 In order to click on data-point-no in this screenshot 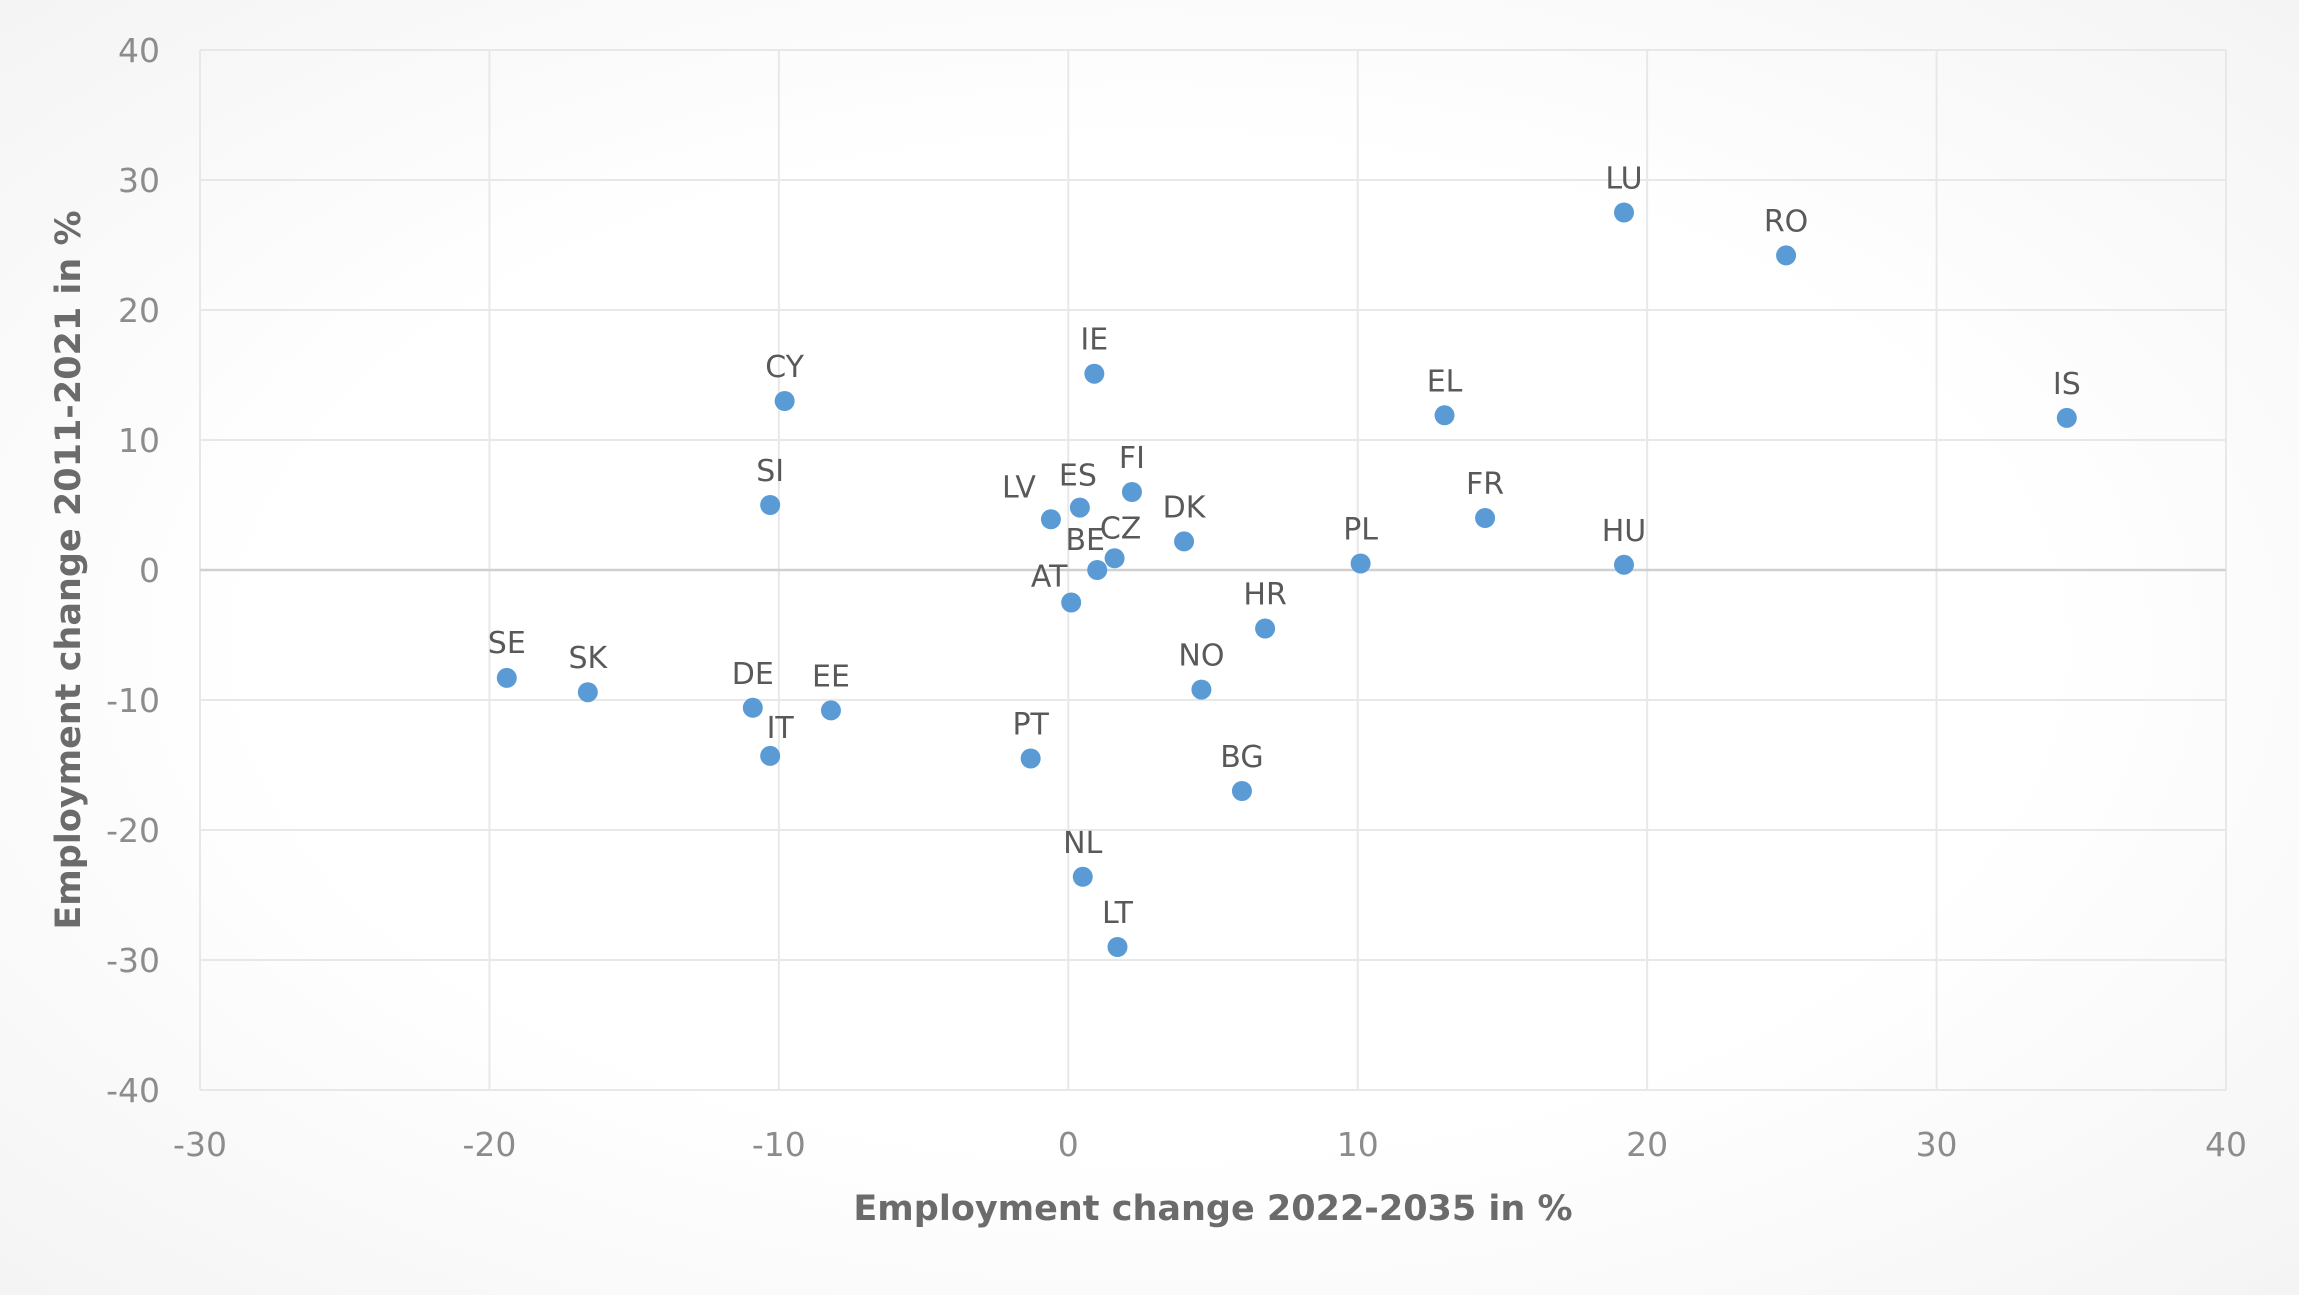, I will do `click(1201, 689)`.